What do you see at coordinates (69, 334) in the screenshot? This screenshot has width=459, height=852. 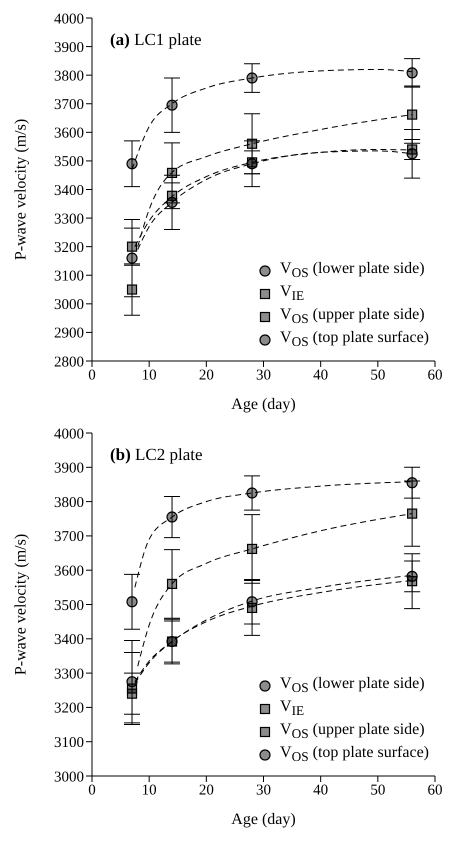 I see `y-tick-label: 2900` at bounding box center [69, 334].